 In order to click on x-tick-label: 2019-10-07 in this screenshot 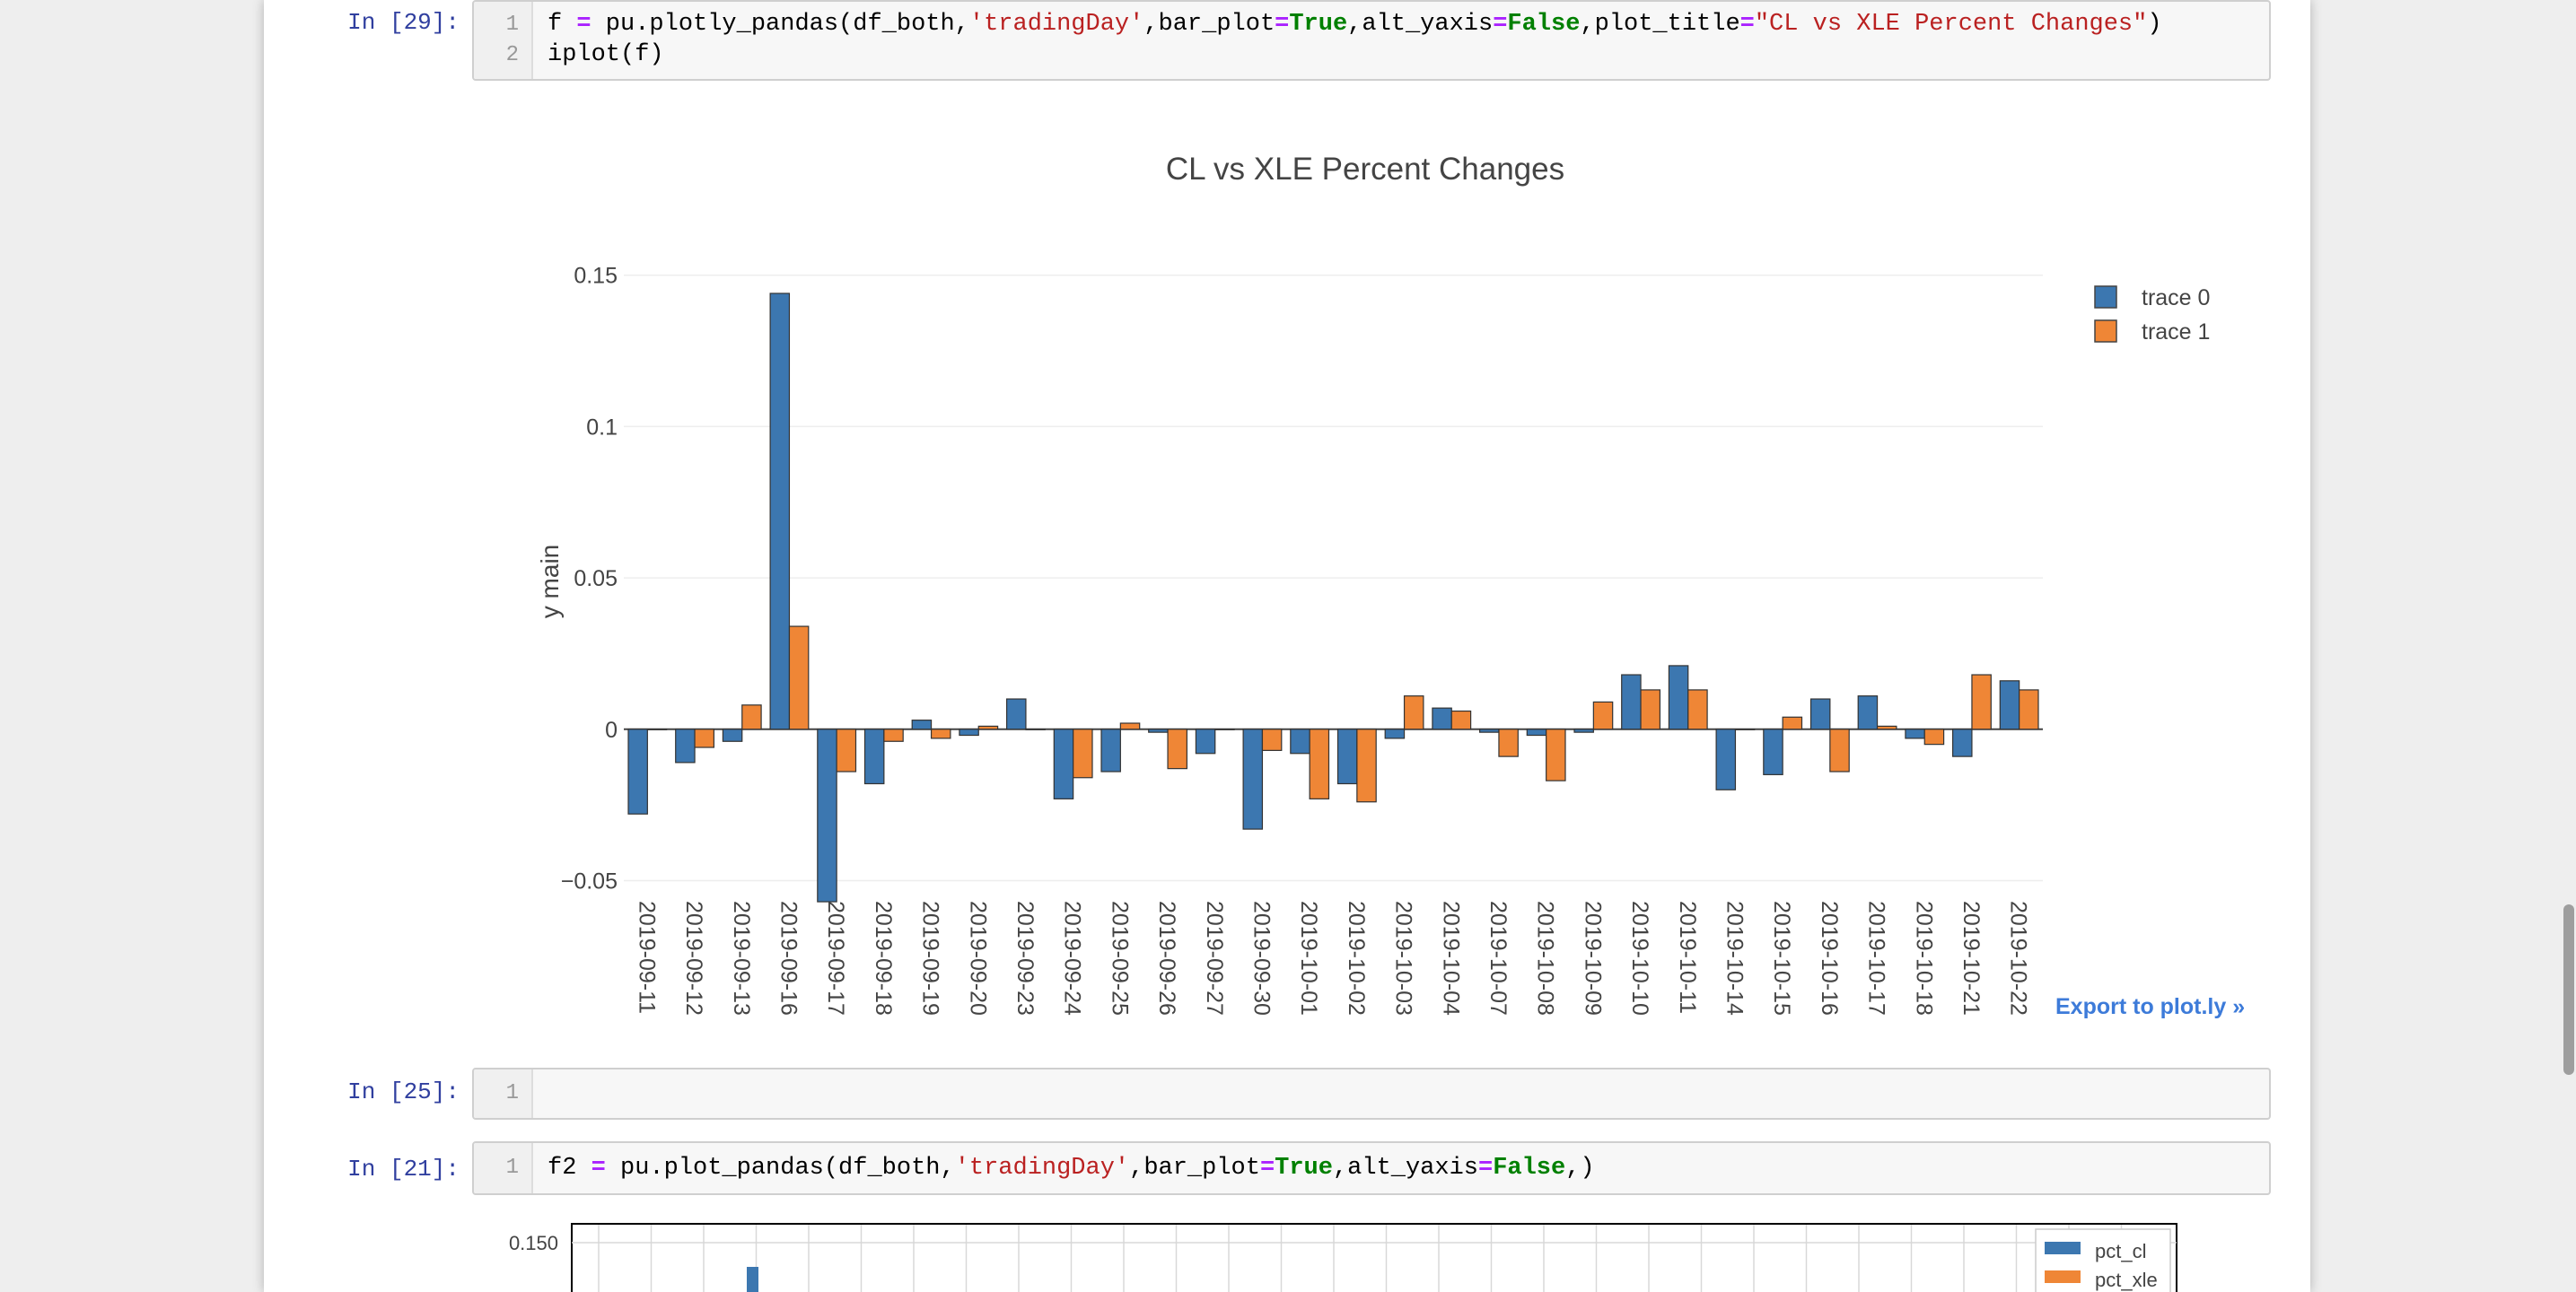, I will do `click(1498, 959)`.